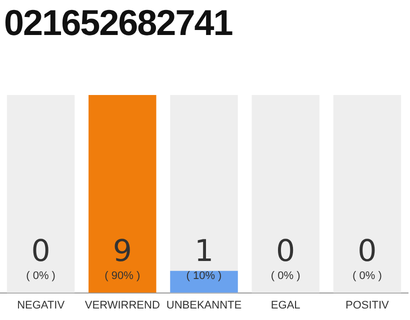  What do you see at coordinates (204, 276) in the screenshot?
I see `data-label: ( 10% )` at bounding box center [204, 276].